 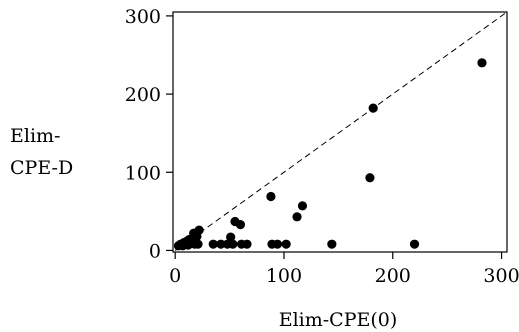 What do you see at coordinates (338, 320) in the screenshot?
I see `x-axis-label: Elim-CPE(0)` at bounding box center [338, 320].